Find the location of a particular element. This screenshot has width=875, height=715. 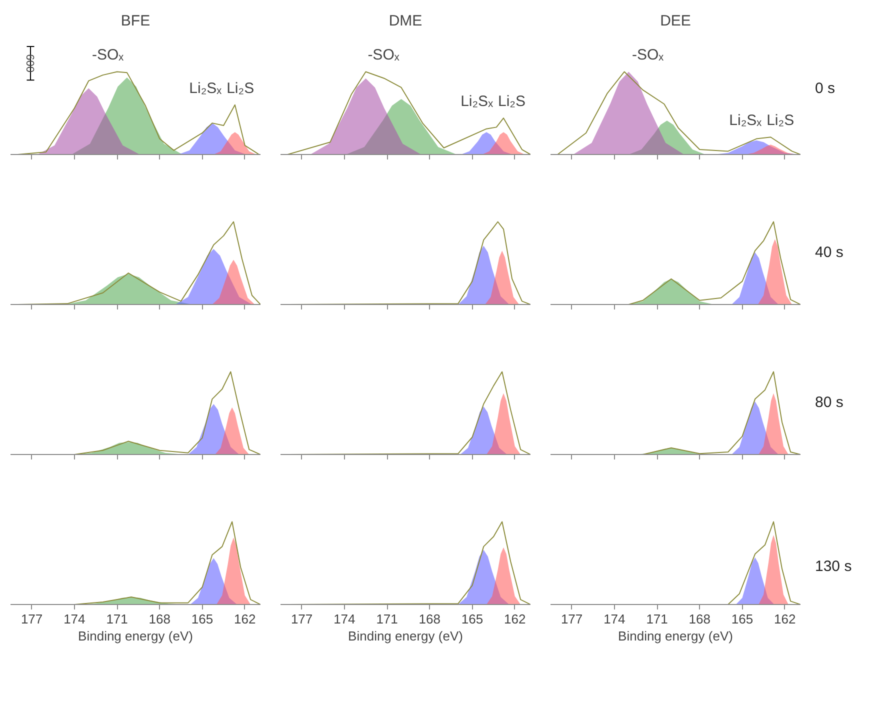

y2-axis-title: 40 s is located at coordinates (829, 253).